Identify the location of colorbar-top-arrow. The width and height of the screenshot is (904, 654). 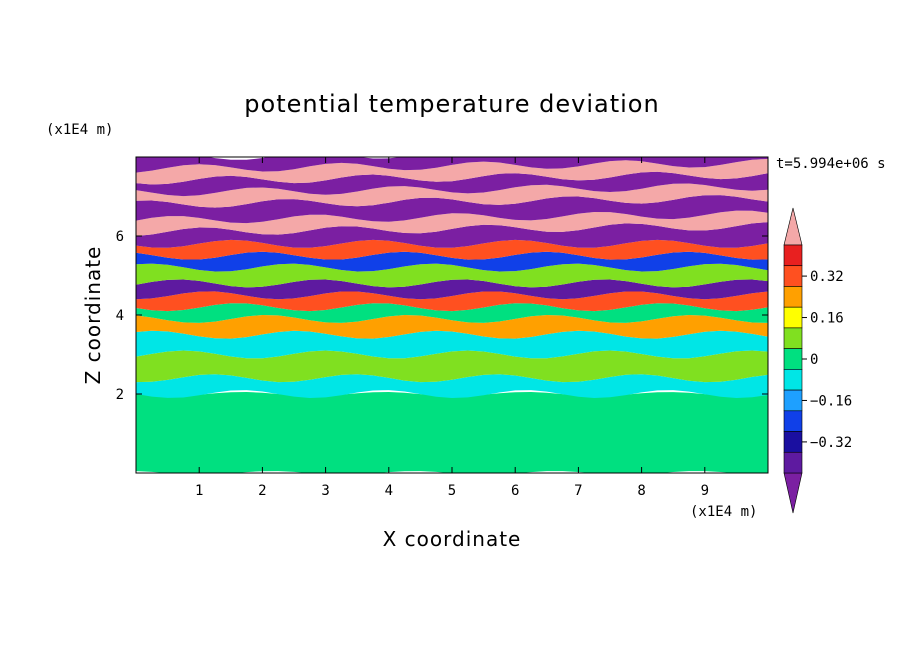
(793, 226).